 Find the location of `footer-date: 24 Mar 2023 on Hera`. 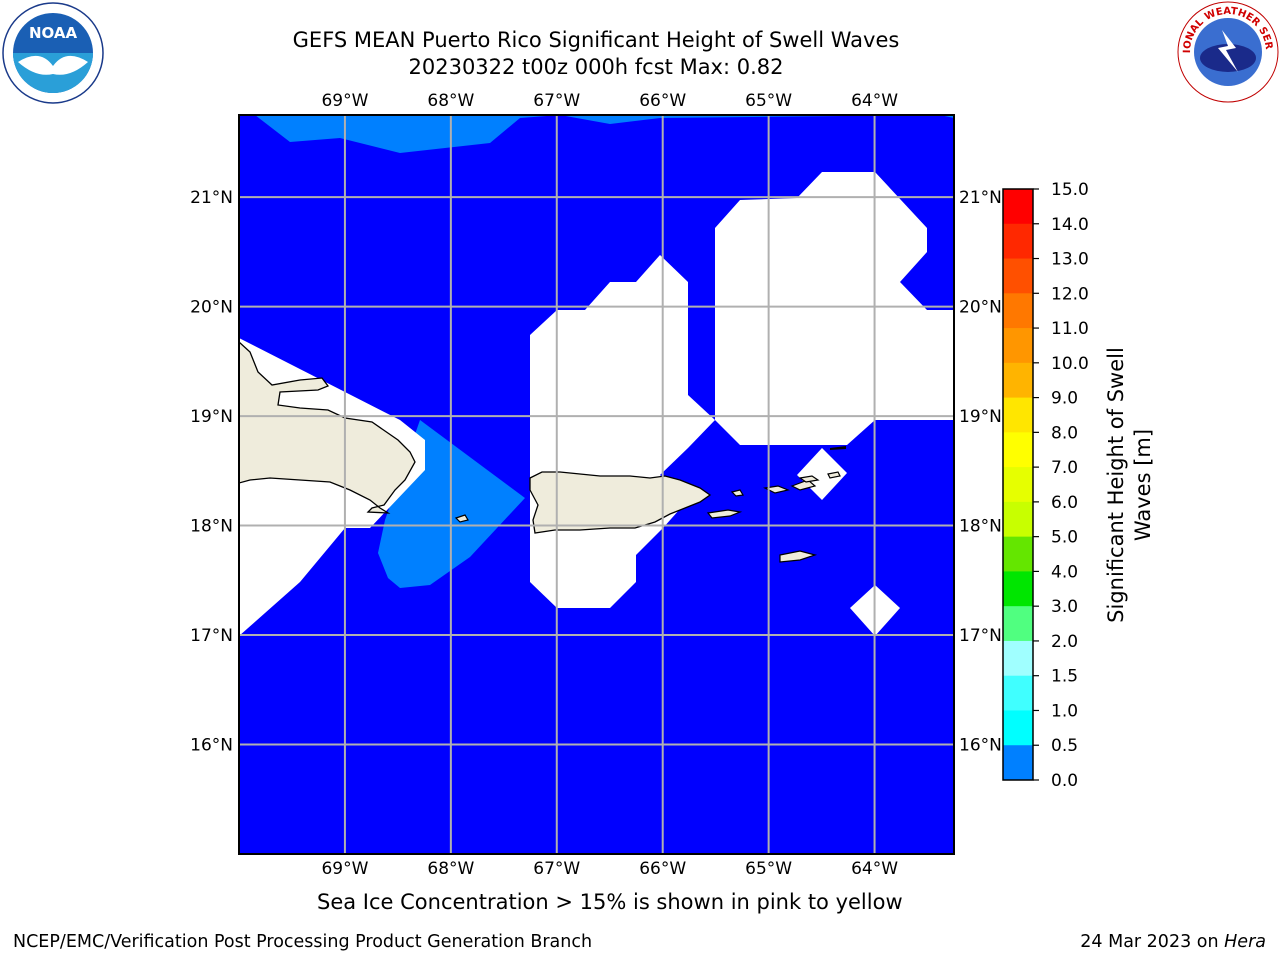

footer-date: 24 Mar 2023 on Hera is located at coordinates (1173, 942).